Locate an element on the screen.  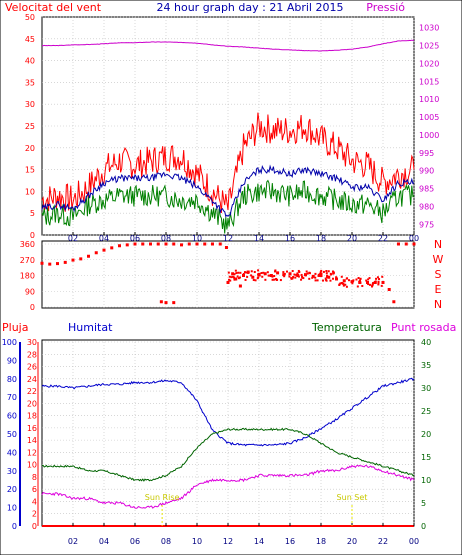
hum-xtick-label: 08 is located at coordinates (166, 541).